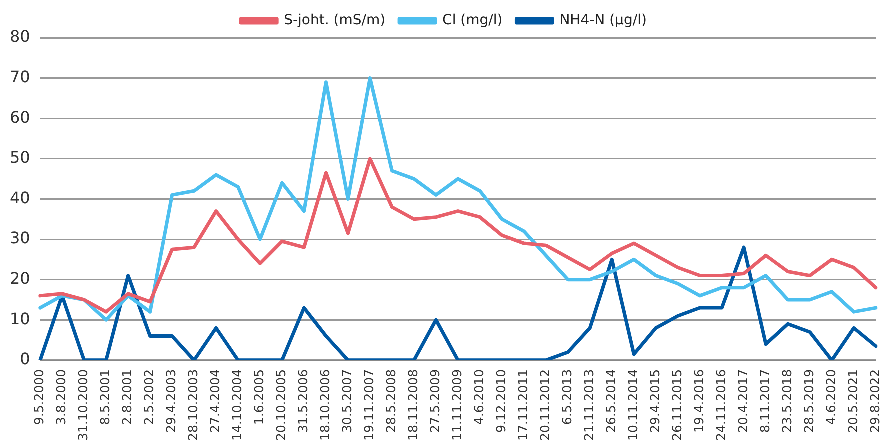 Image resolution: width=894 pixels, height=446 pixels. What do you see at coordinates (20, 318) in the screenshot?
I see `y-tick-label: 10` at bounding box center [20, 318].